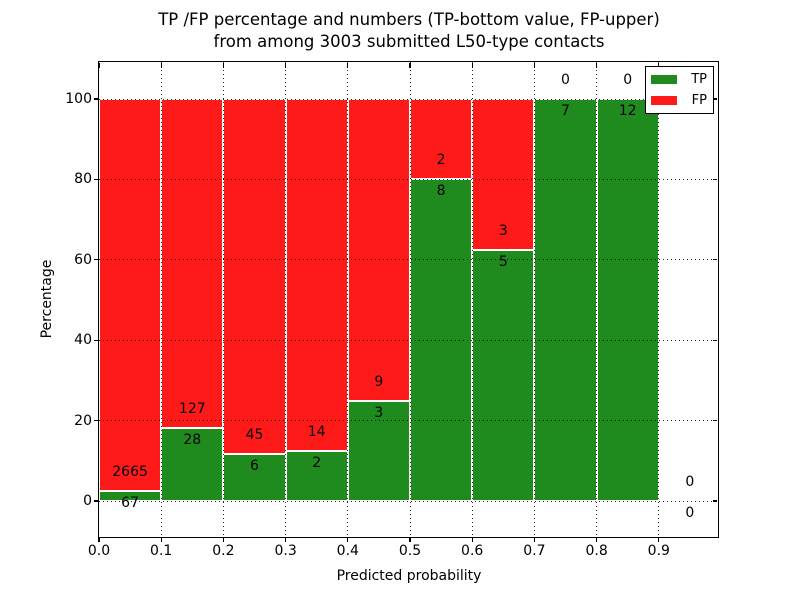  Describe the element at coordinates (285, 551) in the screenshot. I see `x-tick-label: 0.3` at that location.